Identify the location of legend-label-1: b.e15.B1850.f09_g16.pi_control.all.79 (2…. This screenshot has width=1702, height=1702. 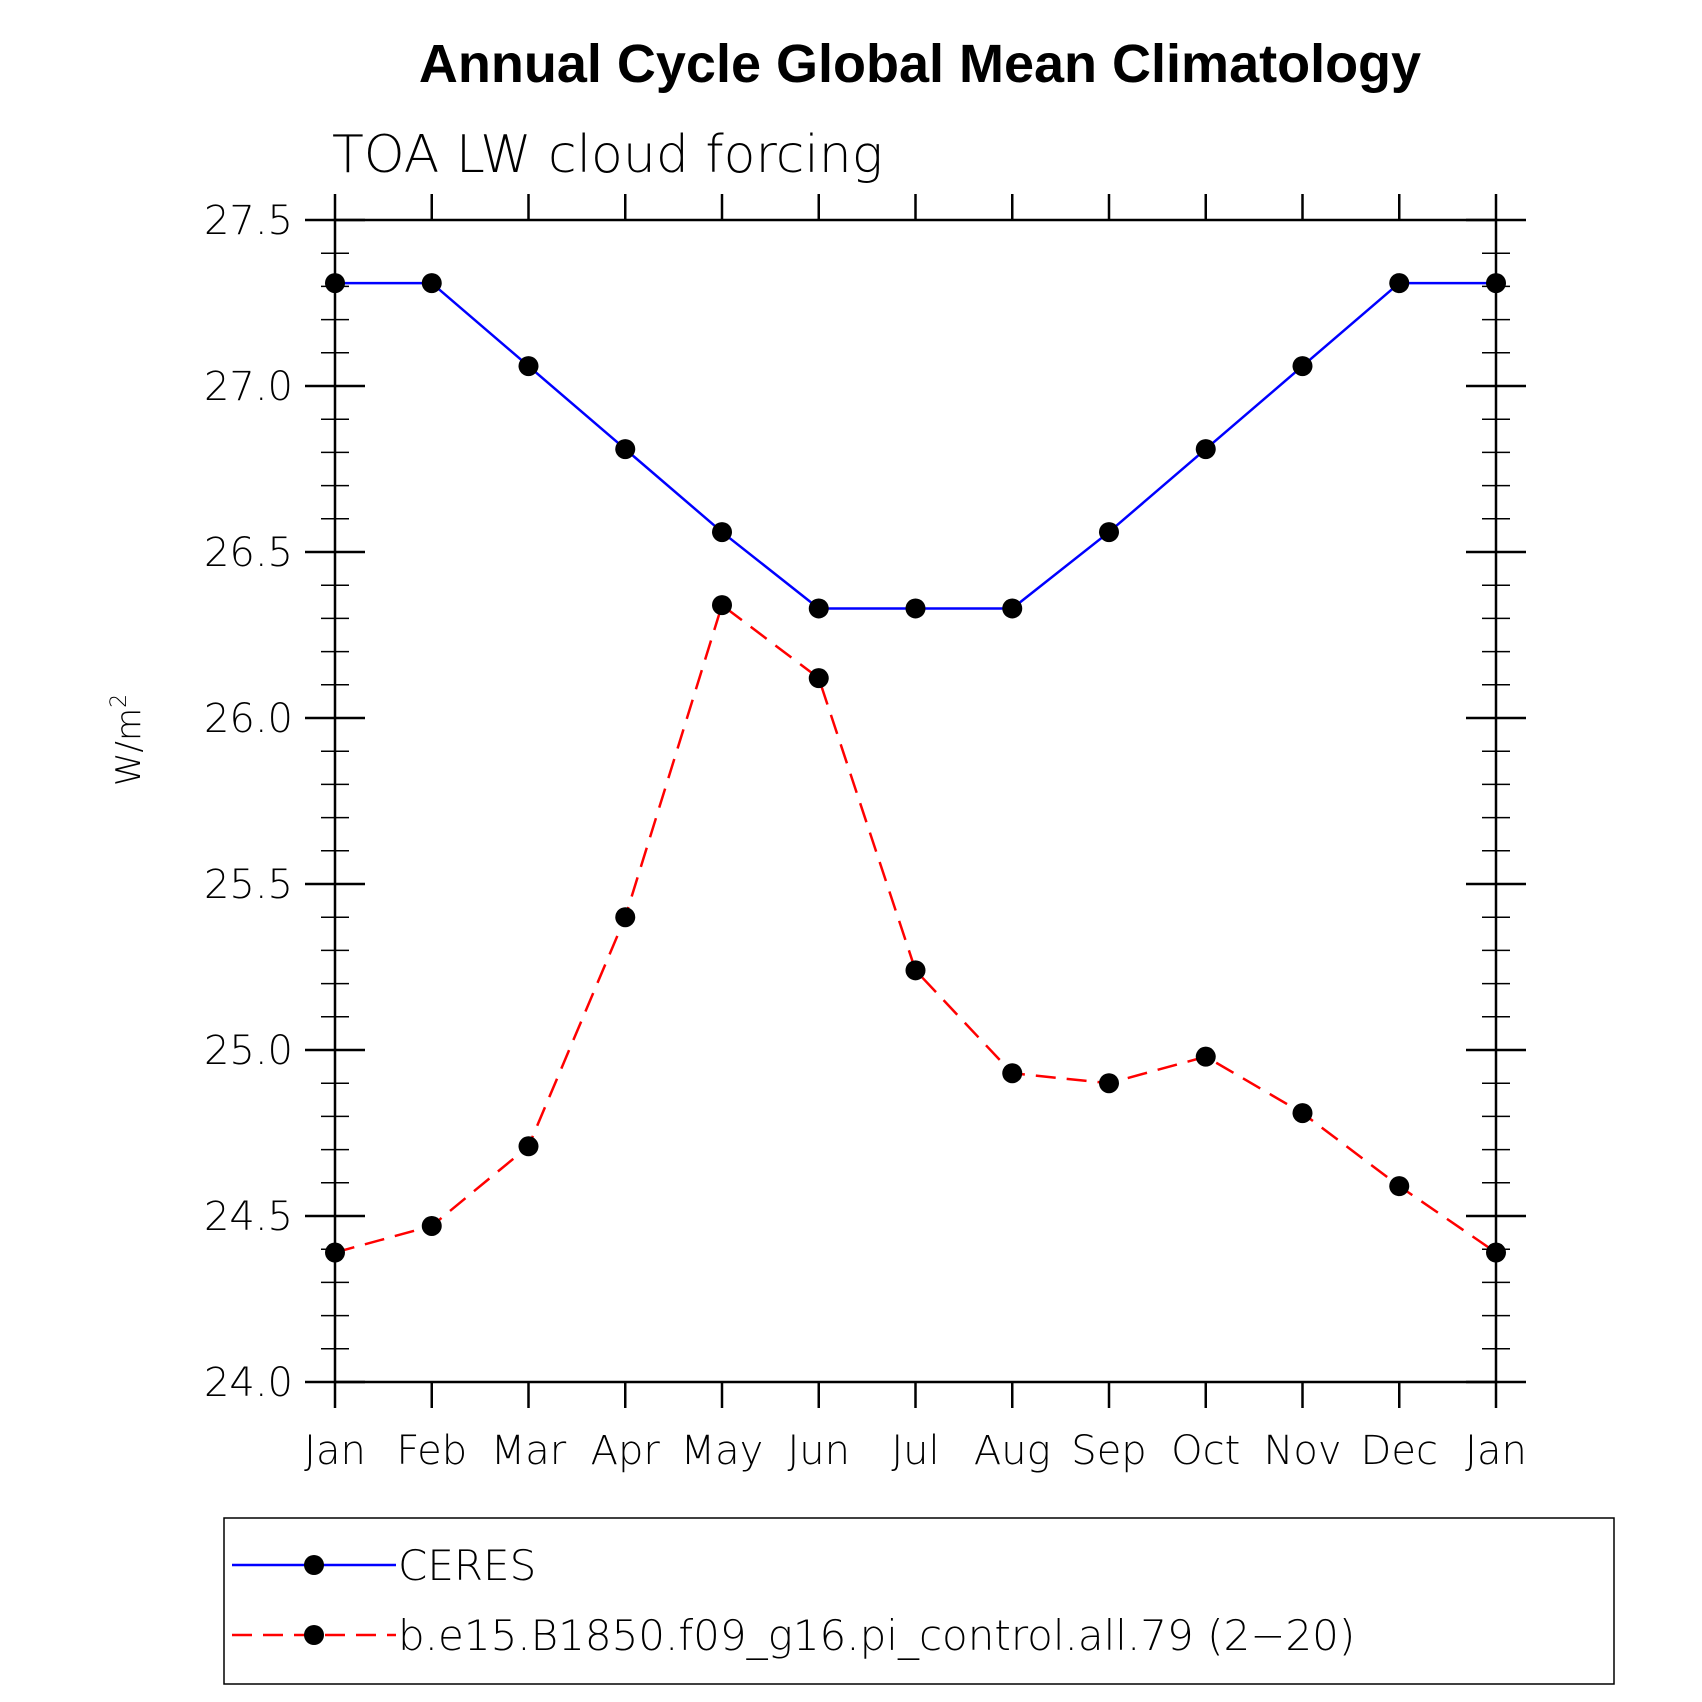
(876, 1635).